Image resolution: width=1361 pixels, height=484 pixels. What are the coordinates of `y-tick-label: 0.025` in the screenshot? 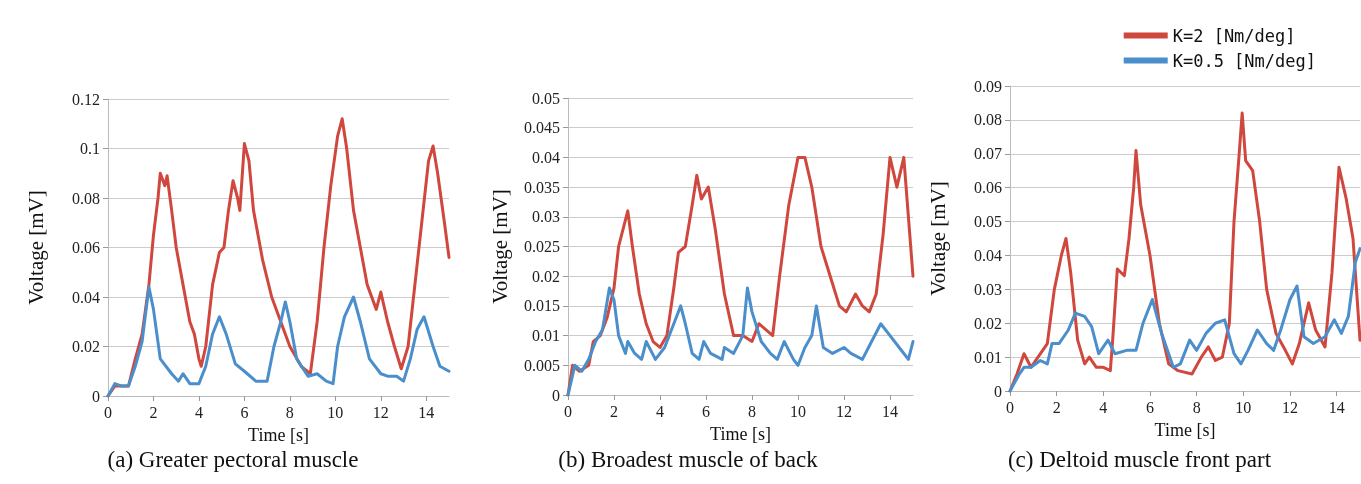 It's located at (542, 246).